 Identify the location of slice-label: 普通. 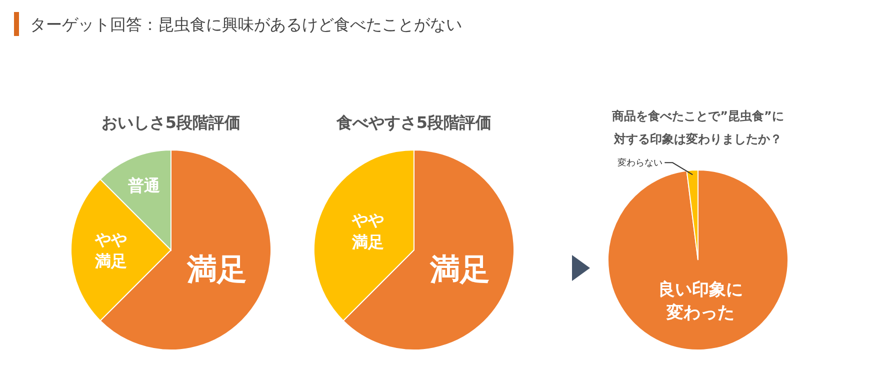
(144, 185).